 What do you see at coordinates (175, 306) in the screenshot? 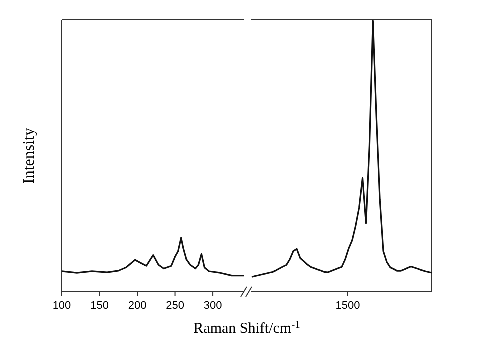
I see `x-tick-label: 250` at bounding box center [175, 306].